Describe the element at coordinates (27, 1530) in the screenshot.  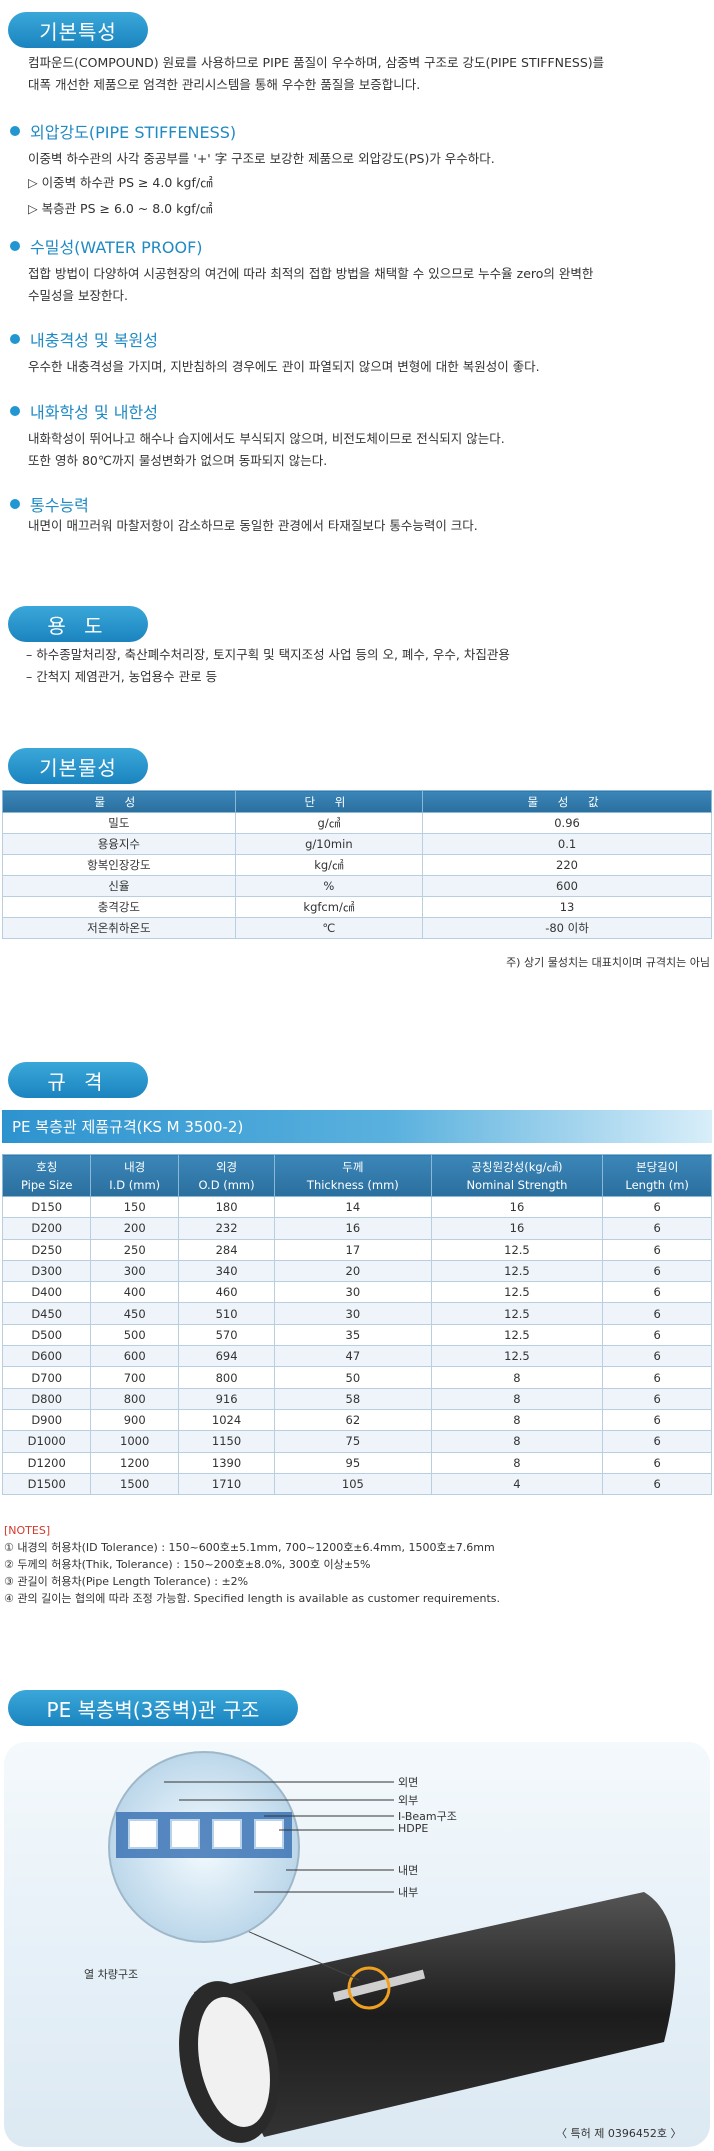
I see `notes-title: [NOTES]` at that location.